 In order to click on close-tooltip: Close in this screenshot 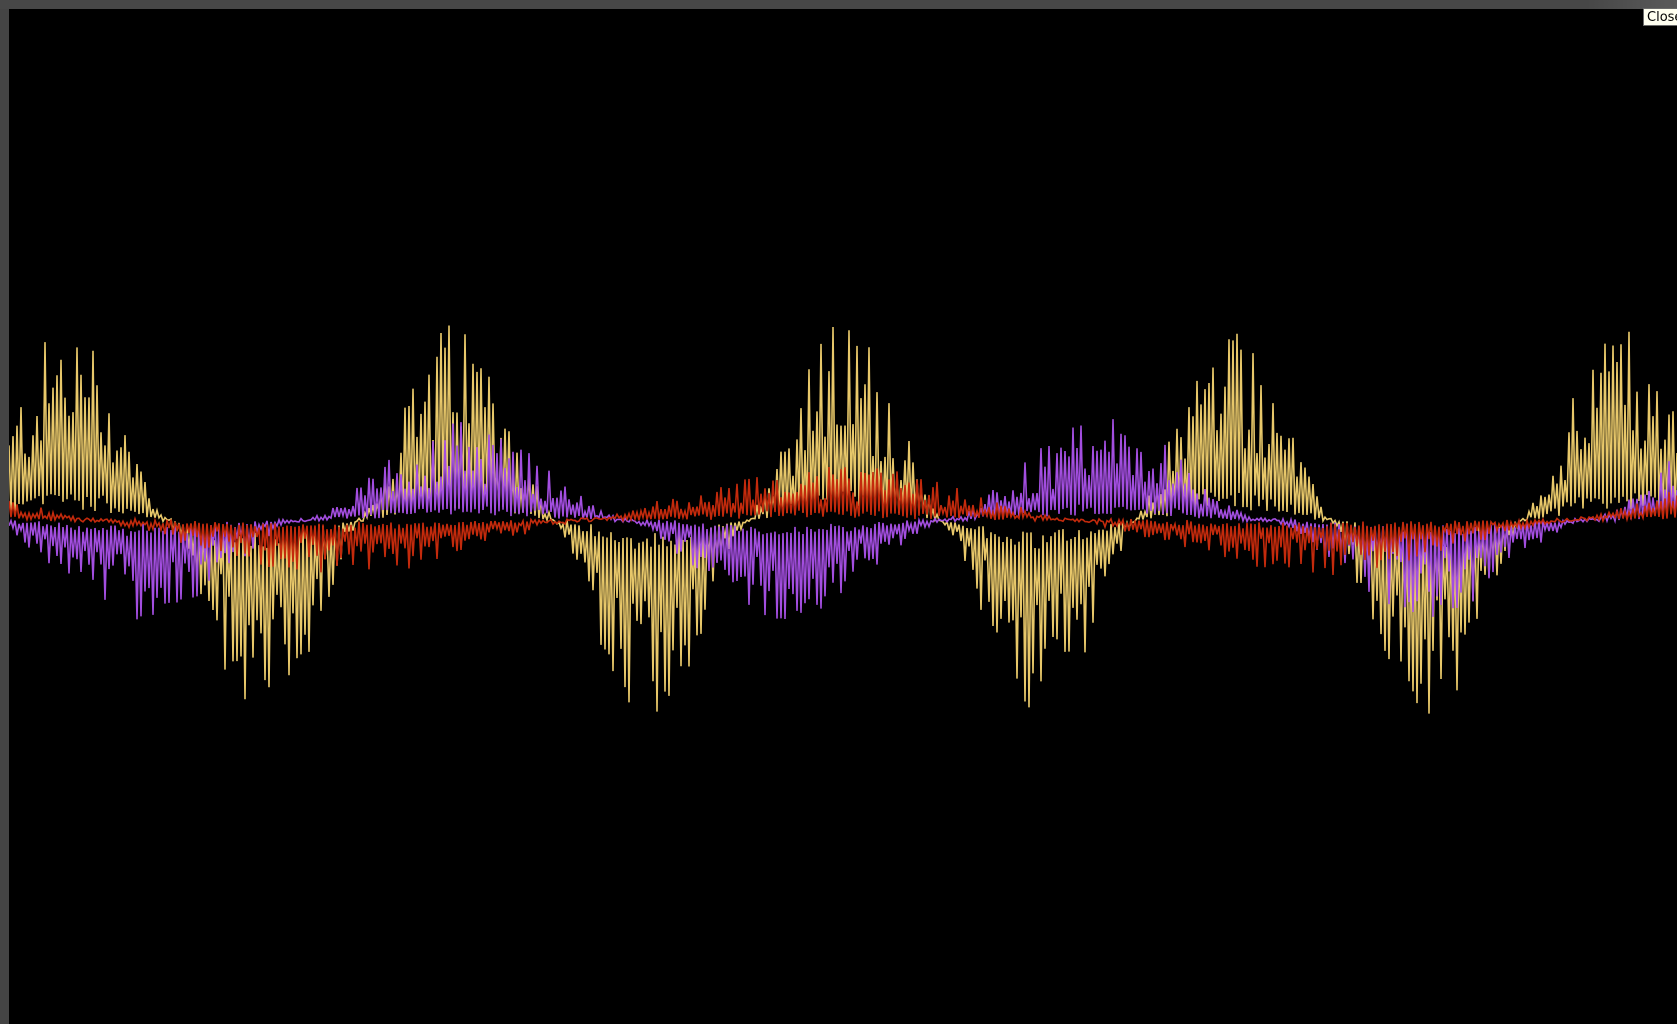, I will do `click(1660, 17)`.